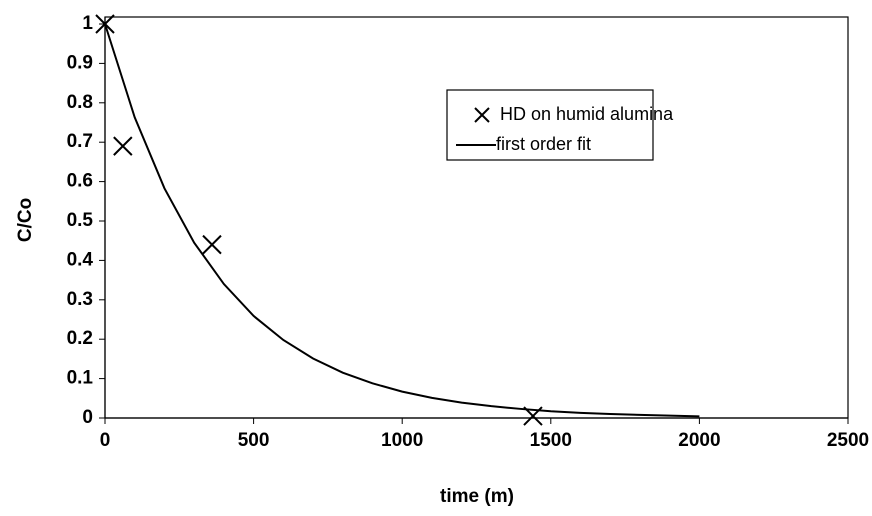 The width and height of the screenshot is (872, 516). I want to click on legend-marker, so click(482, 115).